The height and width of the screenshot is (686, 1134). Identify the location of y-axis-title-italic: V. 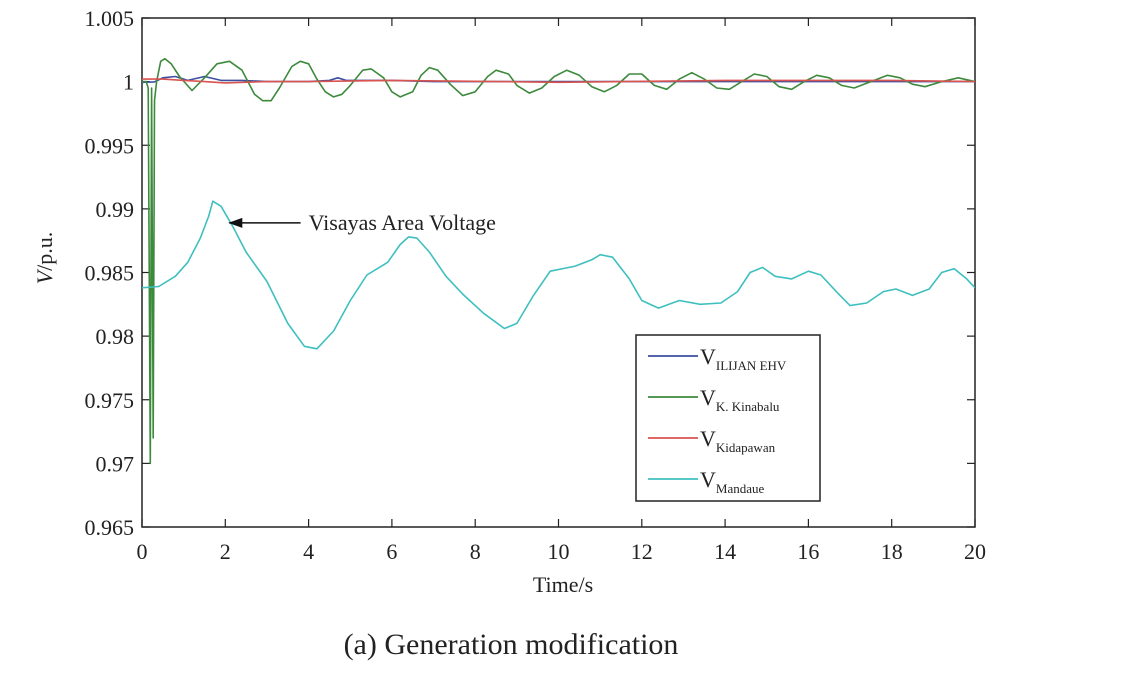
(44, 276).